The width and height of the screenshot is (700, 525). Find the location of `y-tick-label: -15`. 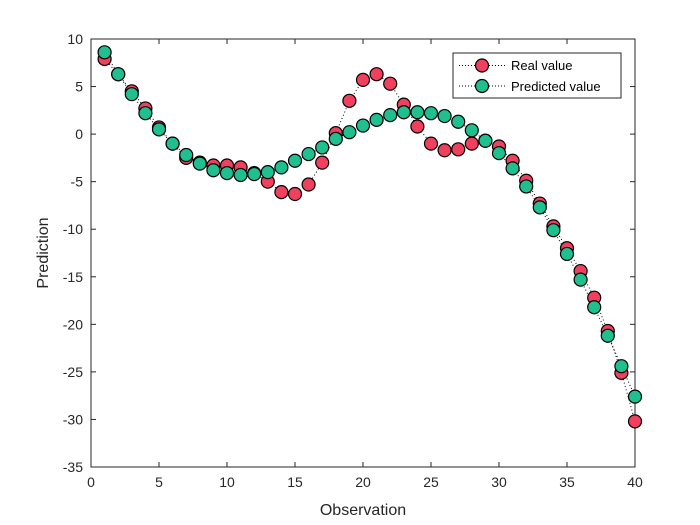

y-tick-label: -15 is located at coordinates (73, 277).